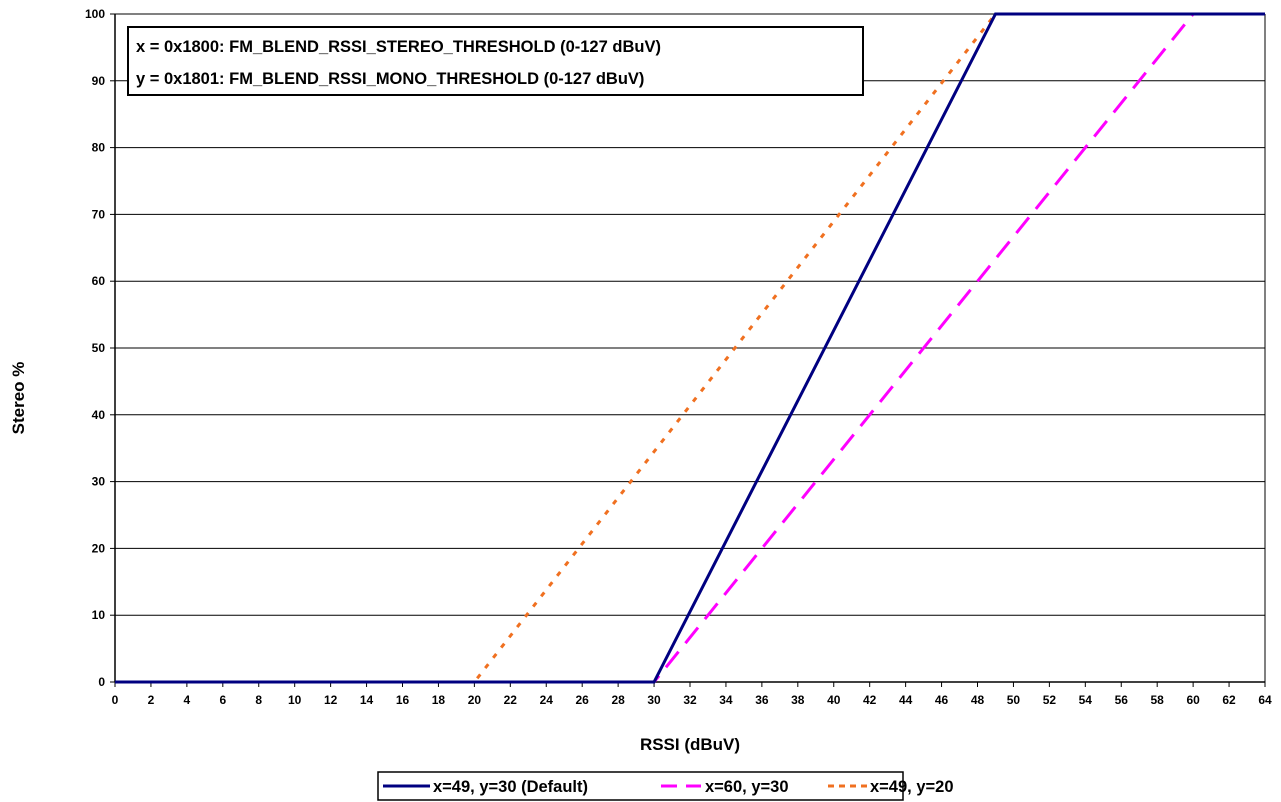 The image size is (1281, 802). I want to click on y-tick-label-0: 0, so click(101, 682).